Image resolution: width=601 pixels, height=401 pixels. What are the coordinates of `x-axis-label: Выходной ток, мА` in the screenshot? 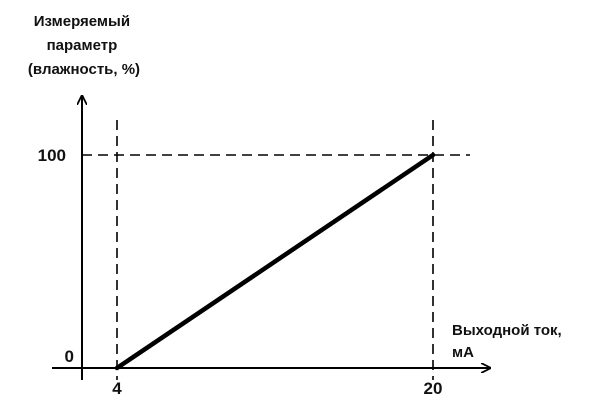 It's located at (509, 341).